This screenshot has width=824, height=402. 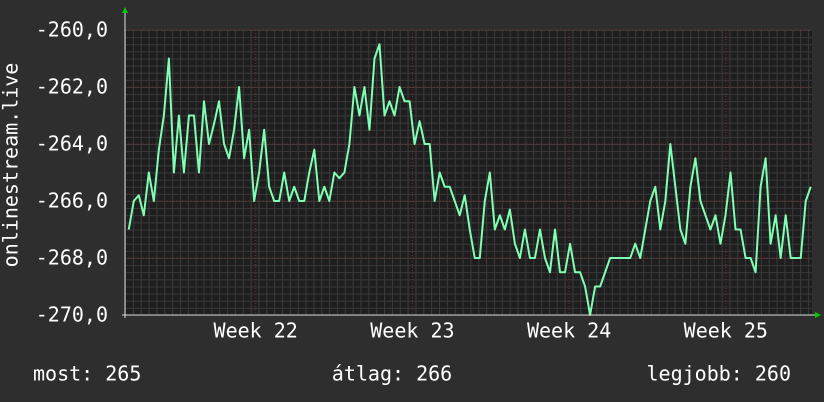 What do you see at coordinates (719, 374) in the screenshot?
I see `footer-best: legjobb: 260` at bounding box center [719, 374].